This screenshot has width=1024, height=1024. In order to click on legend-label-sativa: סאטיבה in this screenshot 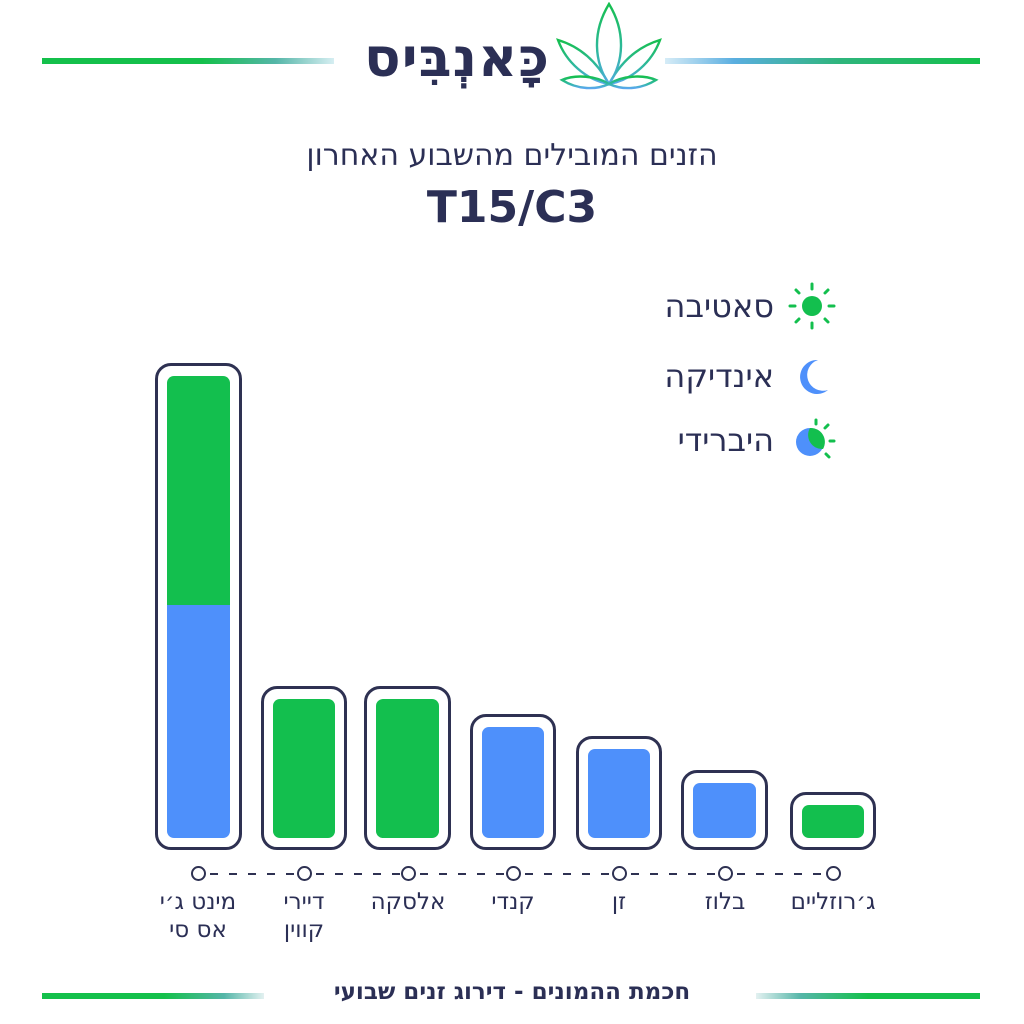, I will do `click(719, 306)`.